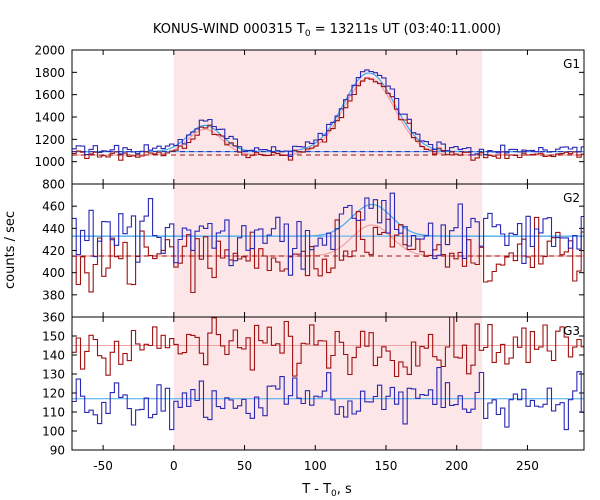 This screenshot has width=600, height=500. I want to click on y-tick-label: 140, so click(53, 356).